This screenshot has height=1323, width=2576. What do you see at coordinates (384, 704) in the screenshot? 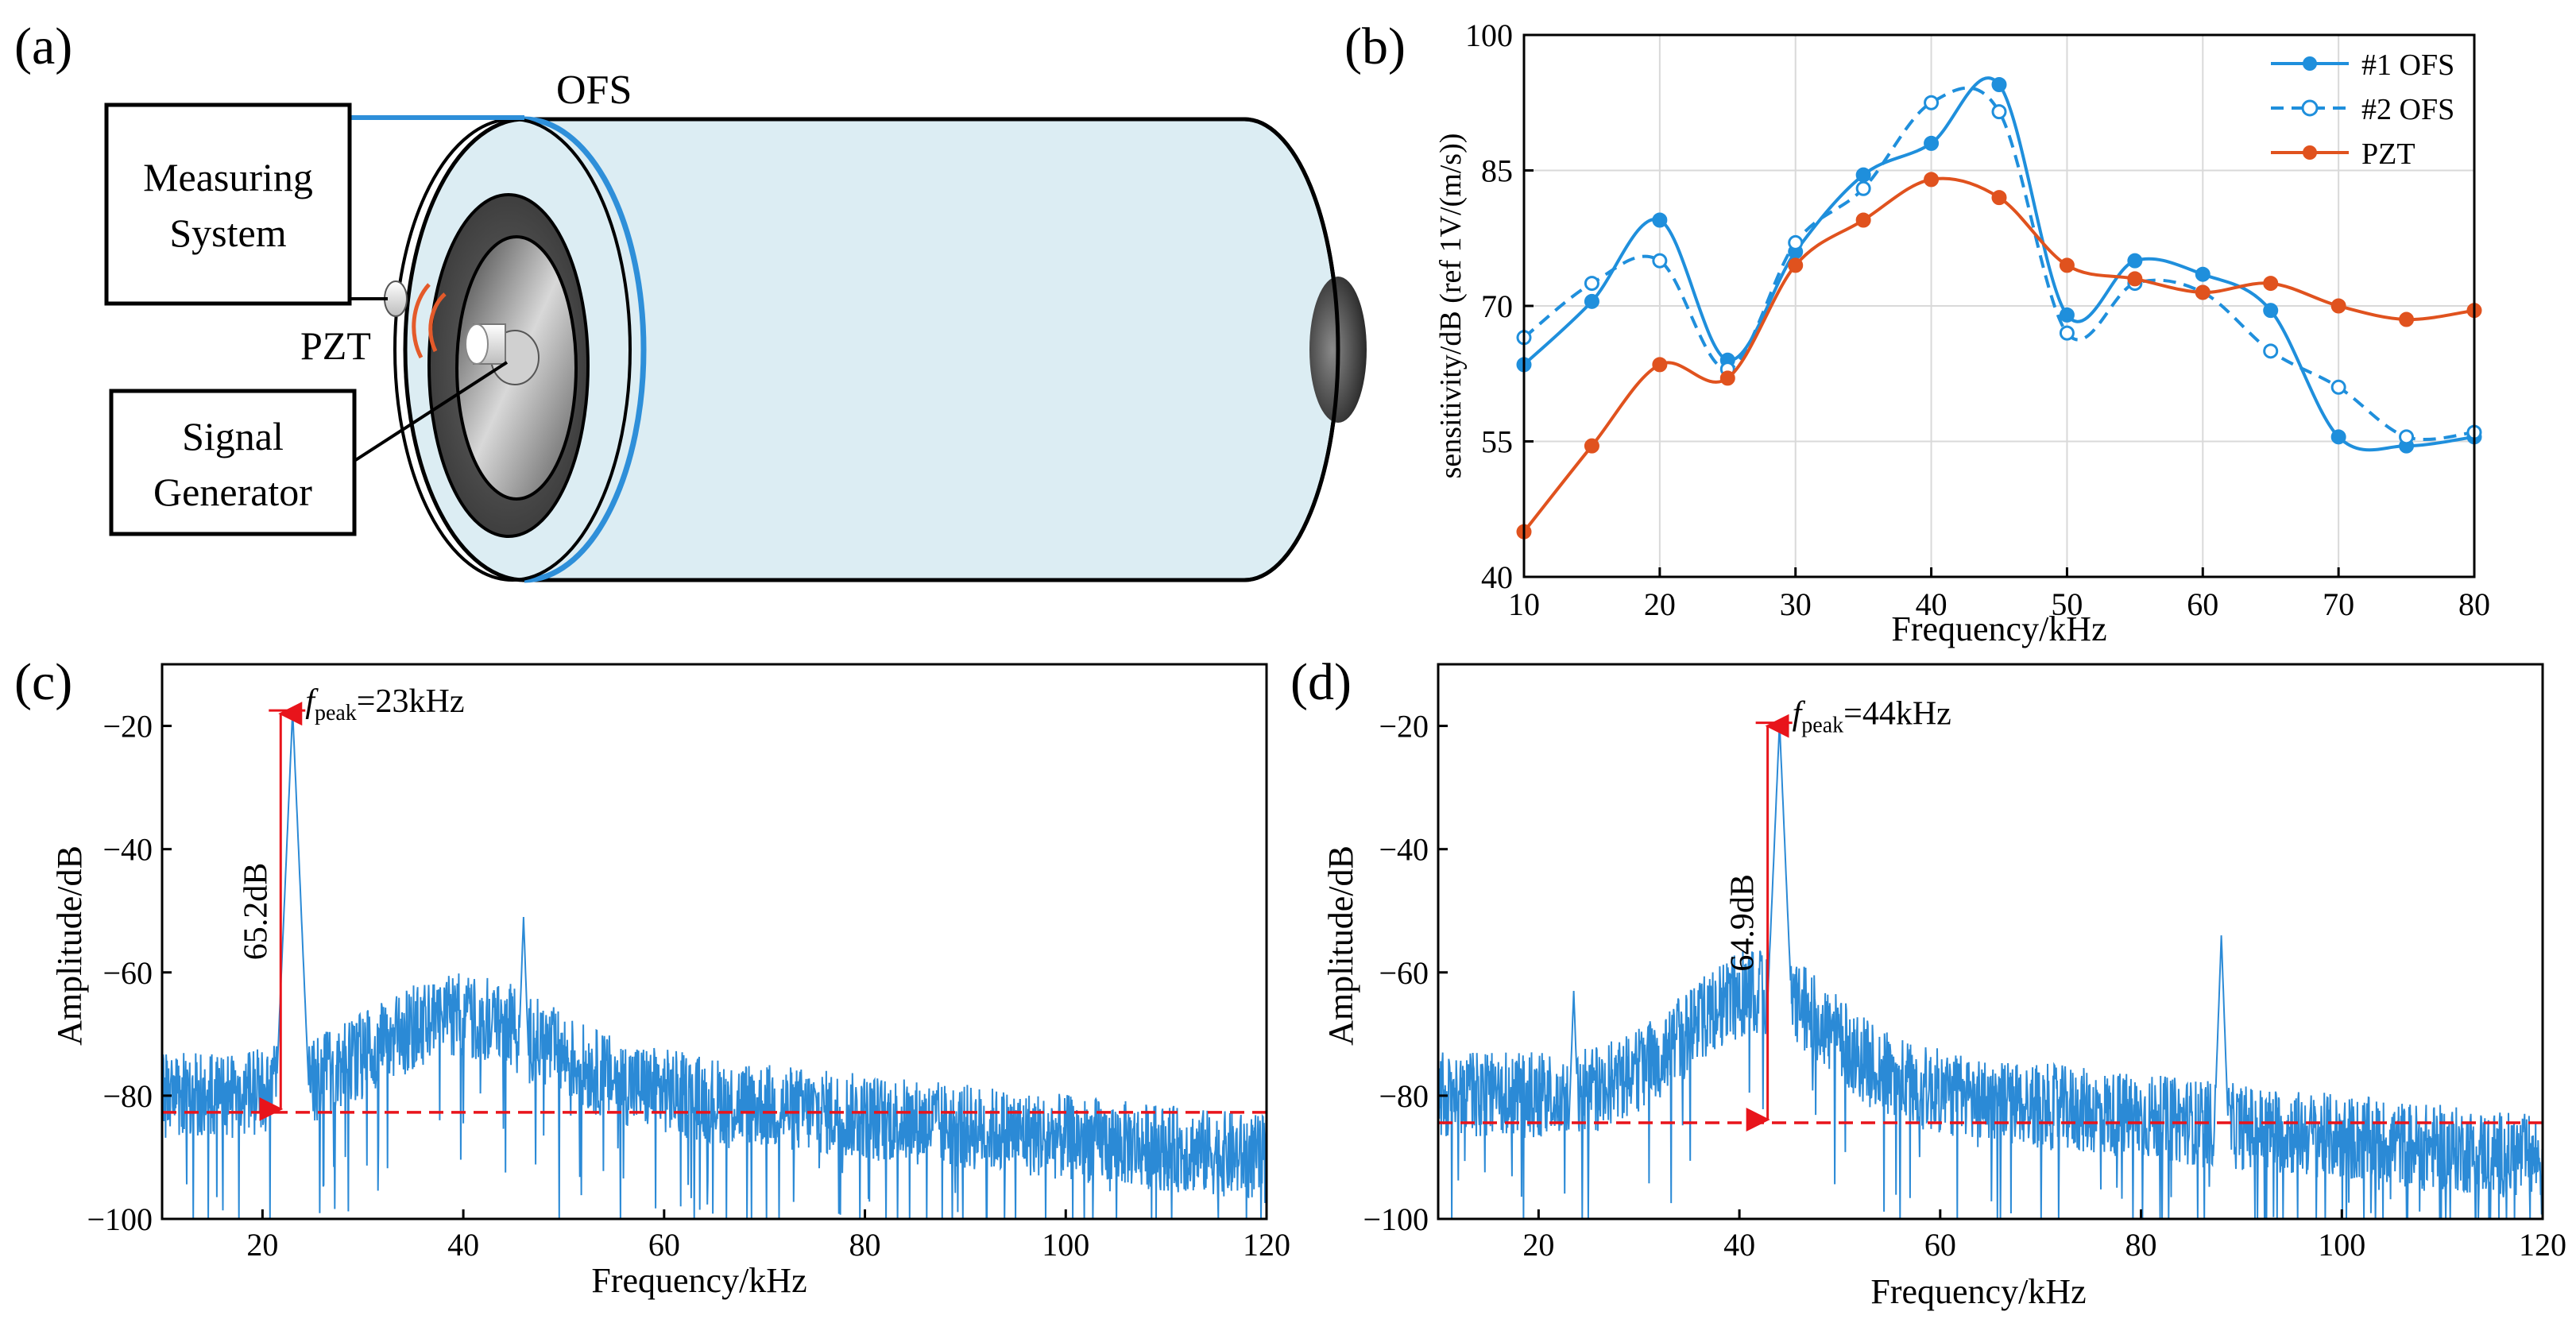
I see `peak-label-c: fpeak=23kHz` at bounding box center [384, 704].